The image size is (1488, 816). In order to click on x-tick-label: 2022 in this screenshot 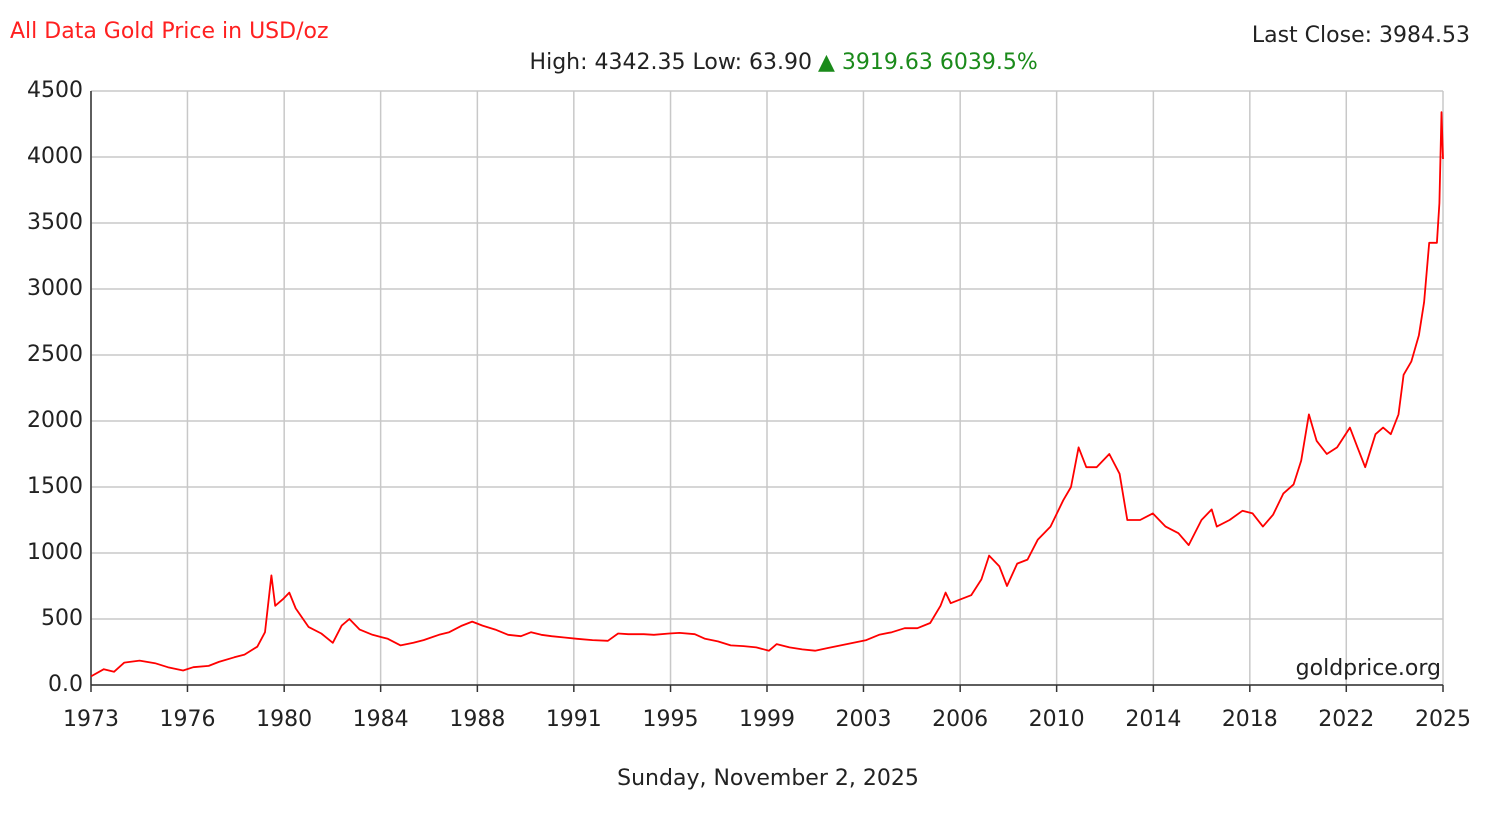, I will do `click(1346, 719)`.